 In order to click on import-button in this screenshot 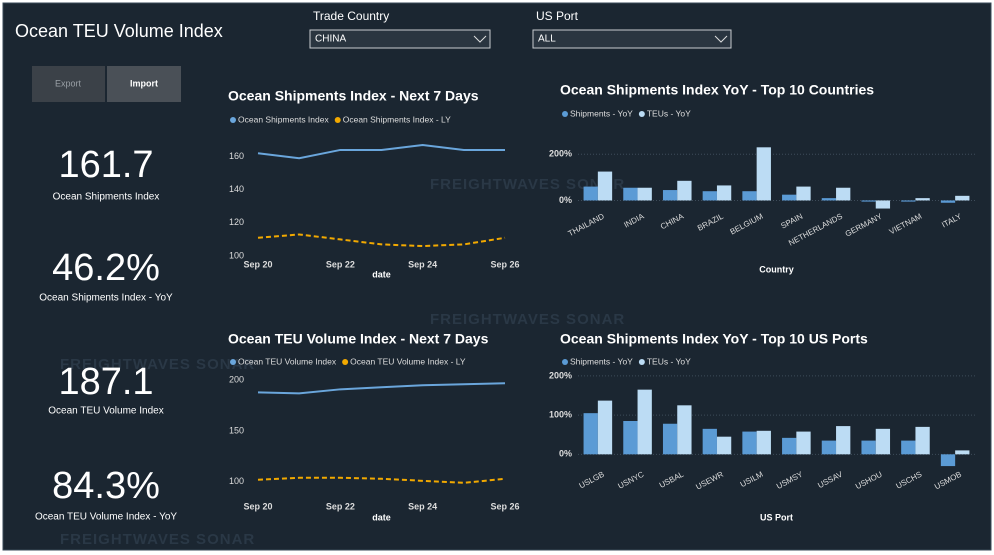, I will do `click(144, 84)`.